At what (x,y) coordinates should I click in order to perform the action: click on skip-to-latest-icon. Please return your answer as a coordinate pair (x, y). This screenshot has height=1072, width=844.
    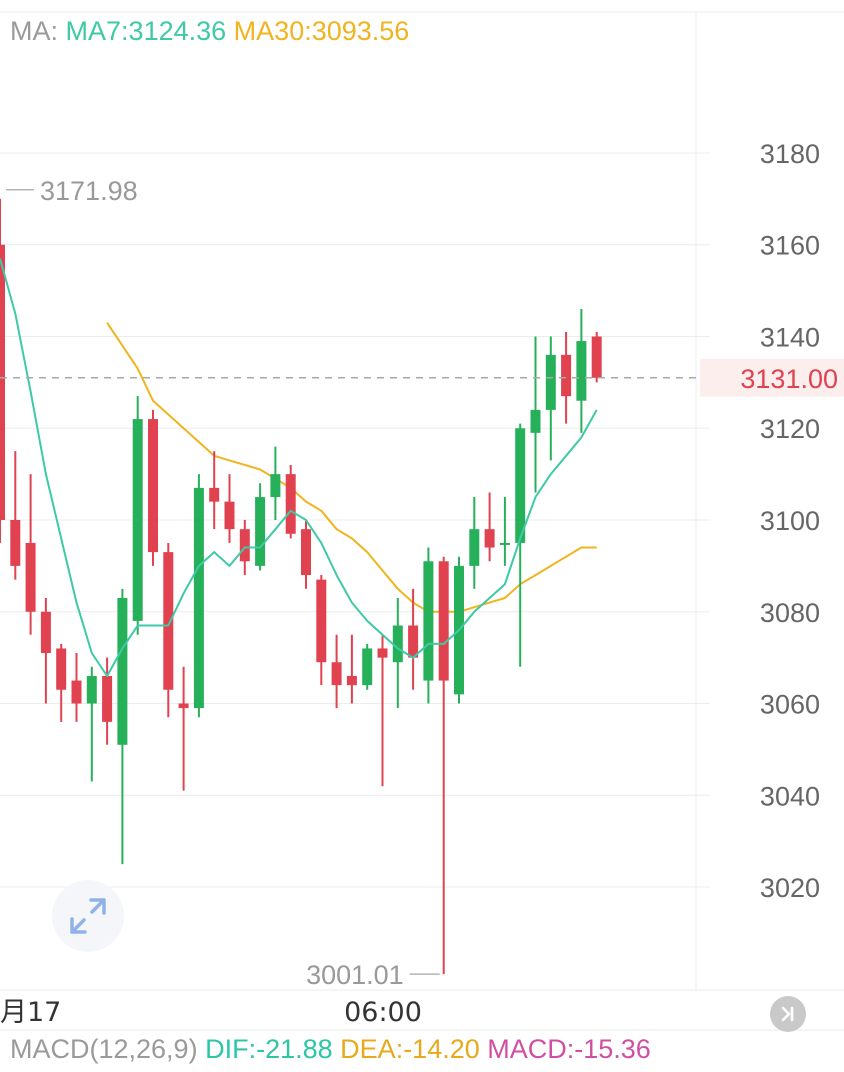
    Looking at the image, I should click on (787, 1014).